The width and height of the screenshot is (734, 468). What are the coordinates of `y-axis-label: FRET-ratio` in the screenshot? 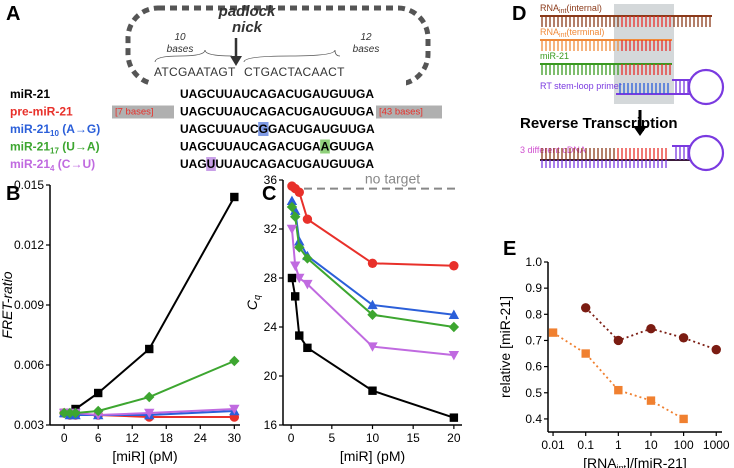 It's located at (7, 304).